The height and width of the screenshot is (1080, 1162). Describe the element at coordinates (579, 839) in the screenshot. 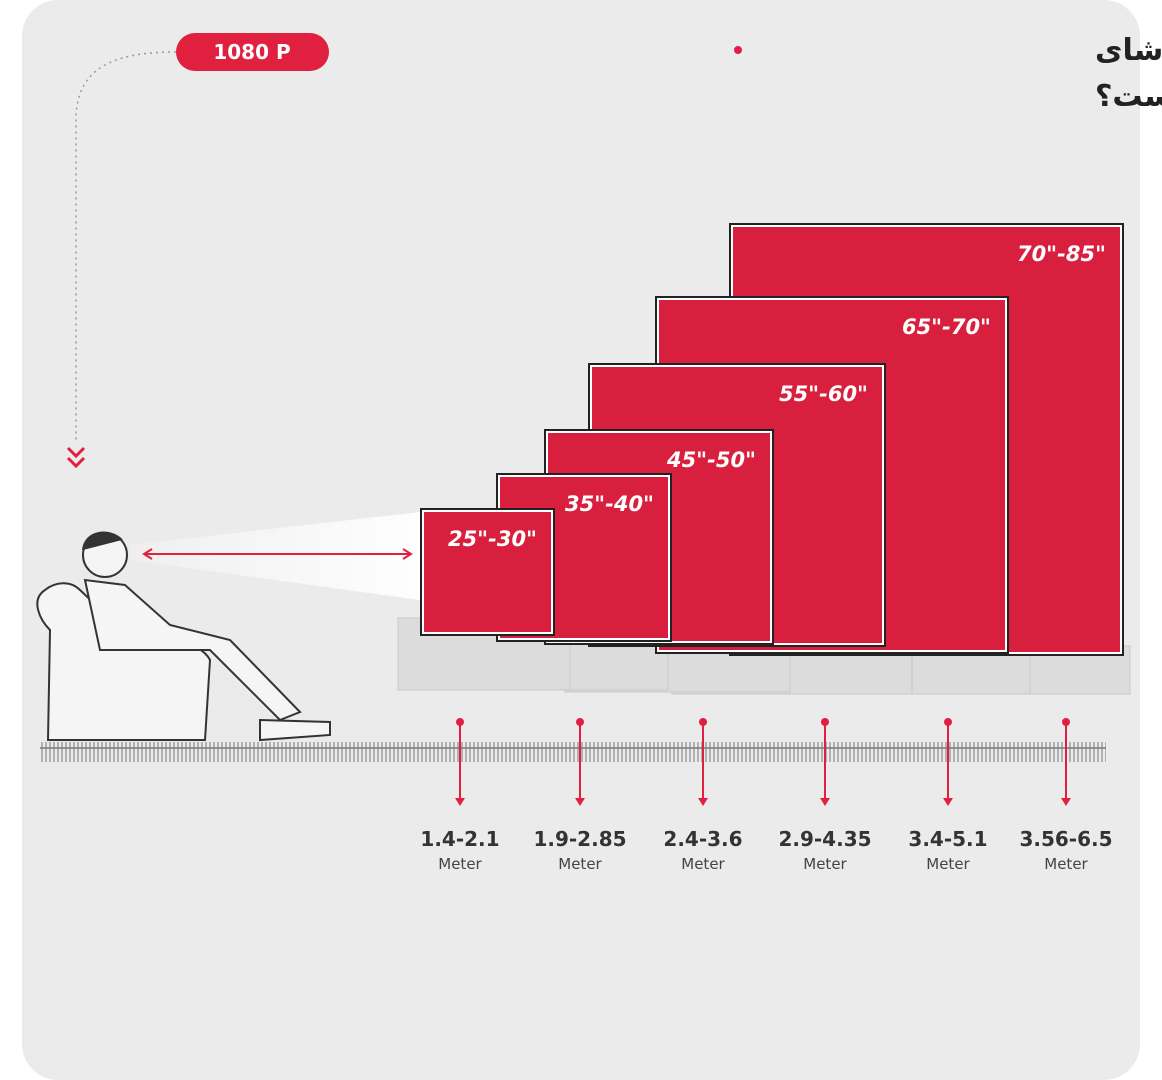

I see `distance: 1.9-2.85` at that location.